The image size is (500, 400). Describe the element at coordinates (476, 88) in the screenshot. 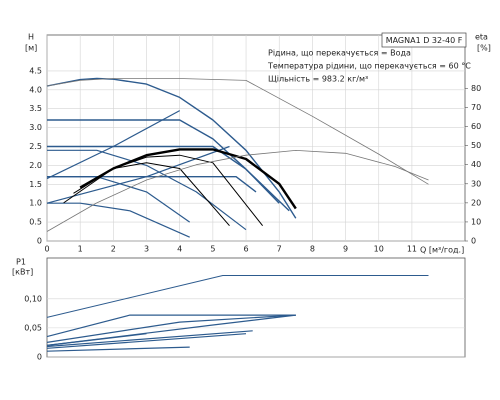

I see `y2-tick-label: 80` at that location.